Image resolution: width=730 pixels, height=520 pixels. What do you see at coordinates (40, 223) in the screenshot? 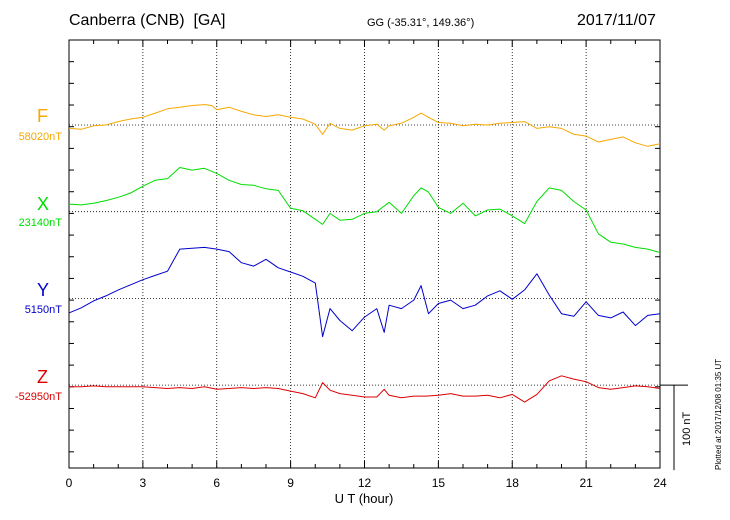
I see `series-baseline-X: 23140nT` at bounding box center [40, 223].